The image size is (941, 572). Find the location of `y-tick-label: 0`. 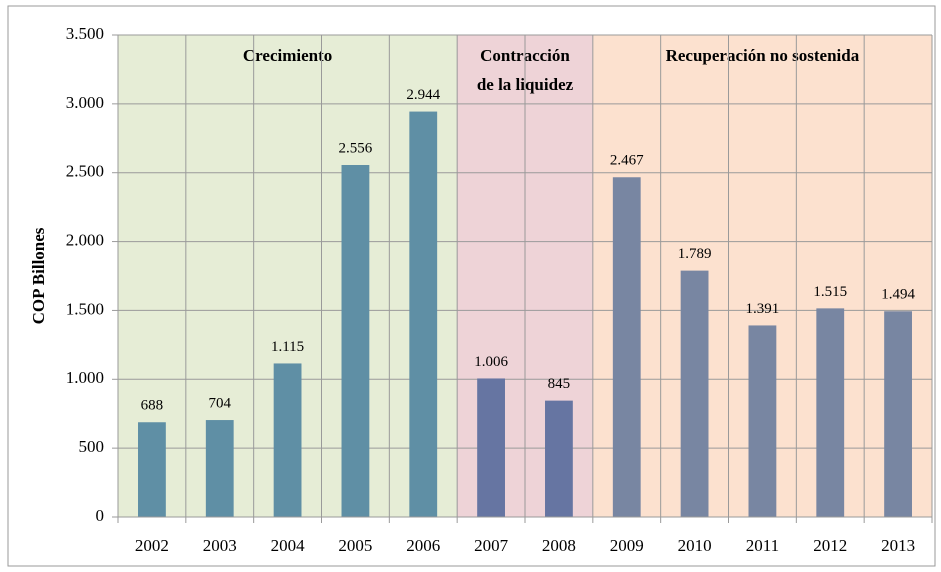

y-tick-label: 0 is located at coordinates (100, 515).